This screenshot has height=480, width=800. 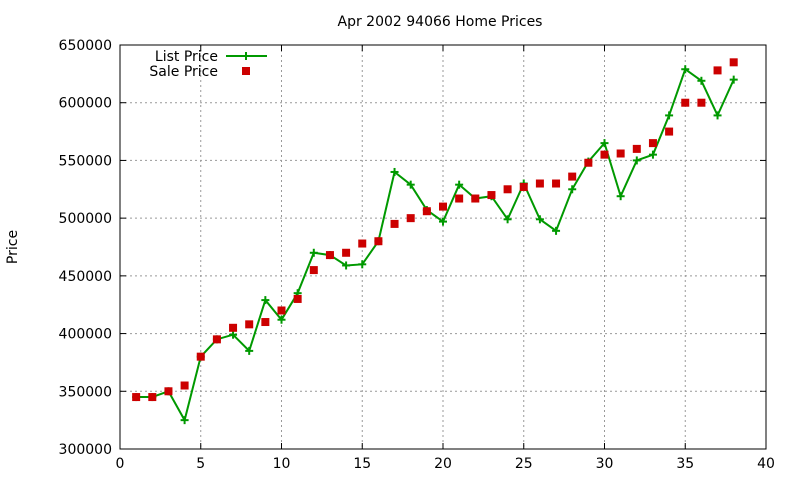 I want to click on x-tick-label: 0, so click(x=120, y=464).